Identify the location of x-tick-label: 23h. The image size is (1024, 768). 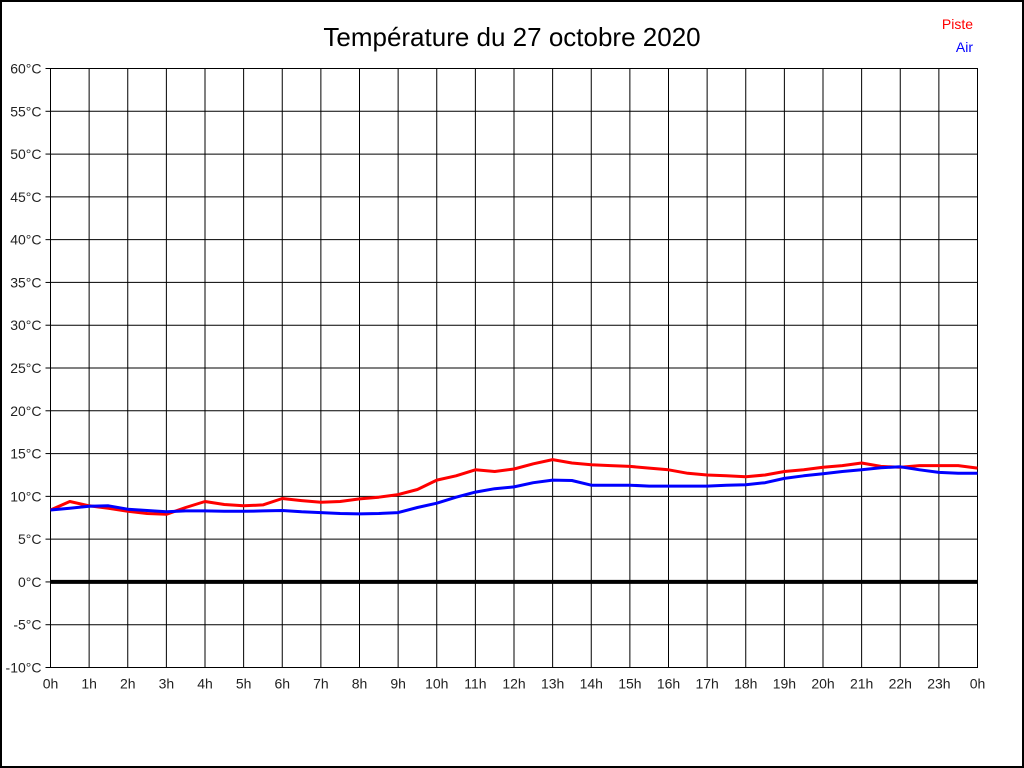
(938, 684).